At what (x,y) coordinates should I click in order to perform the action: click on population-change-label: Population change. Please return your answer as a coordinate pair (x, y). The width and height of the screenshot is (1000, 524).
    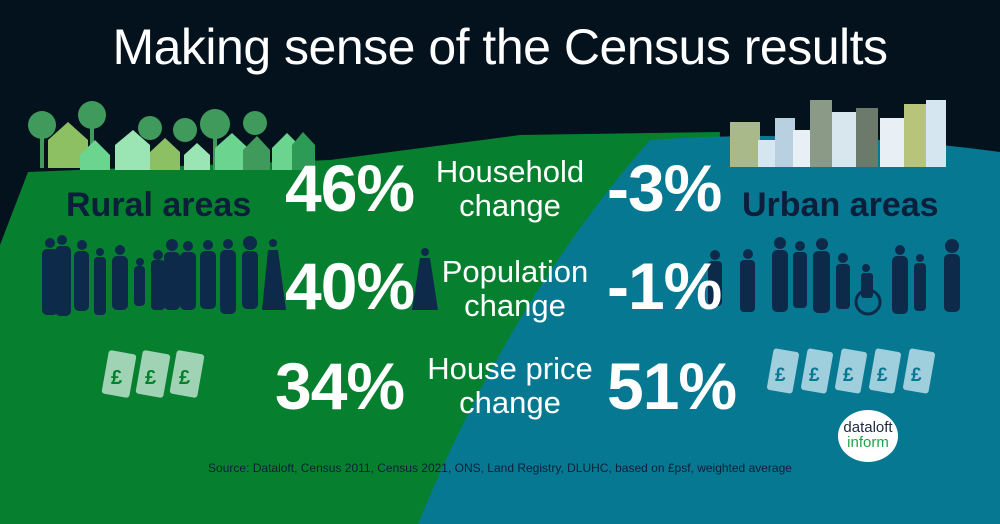
    Looking at the image, I should click on (515, 289).